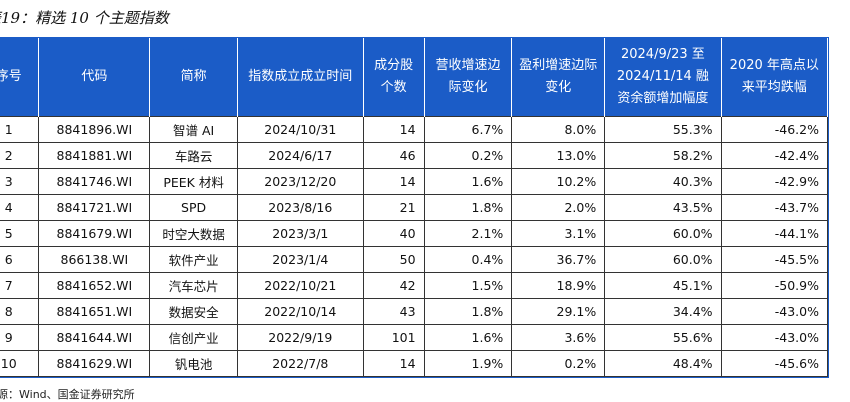 This screenshot has height=402, width=850. What do you see at coordinates (468, 233) in the screenshot?
I see `table-cell: 2.1%` at bounding box center [468, 233].